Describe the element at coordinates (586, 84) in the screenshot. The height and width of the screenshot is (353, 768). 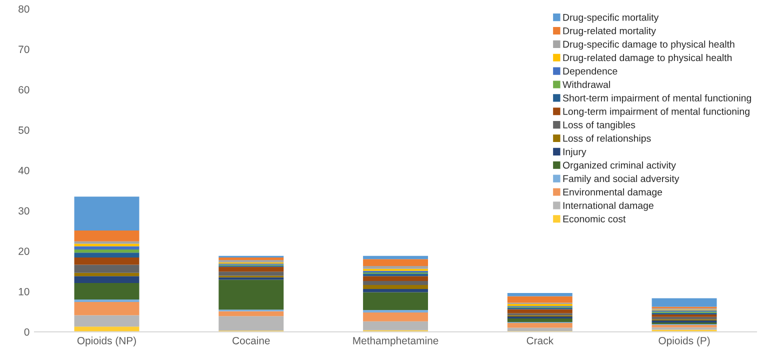
I see `legend-label: Withdrawal` at that location.